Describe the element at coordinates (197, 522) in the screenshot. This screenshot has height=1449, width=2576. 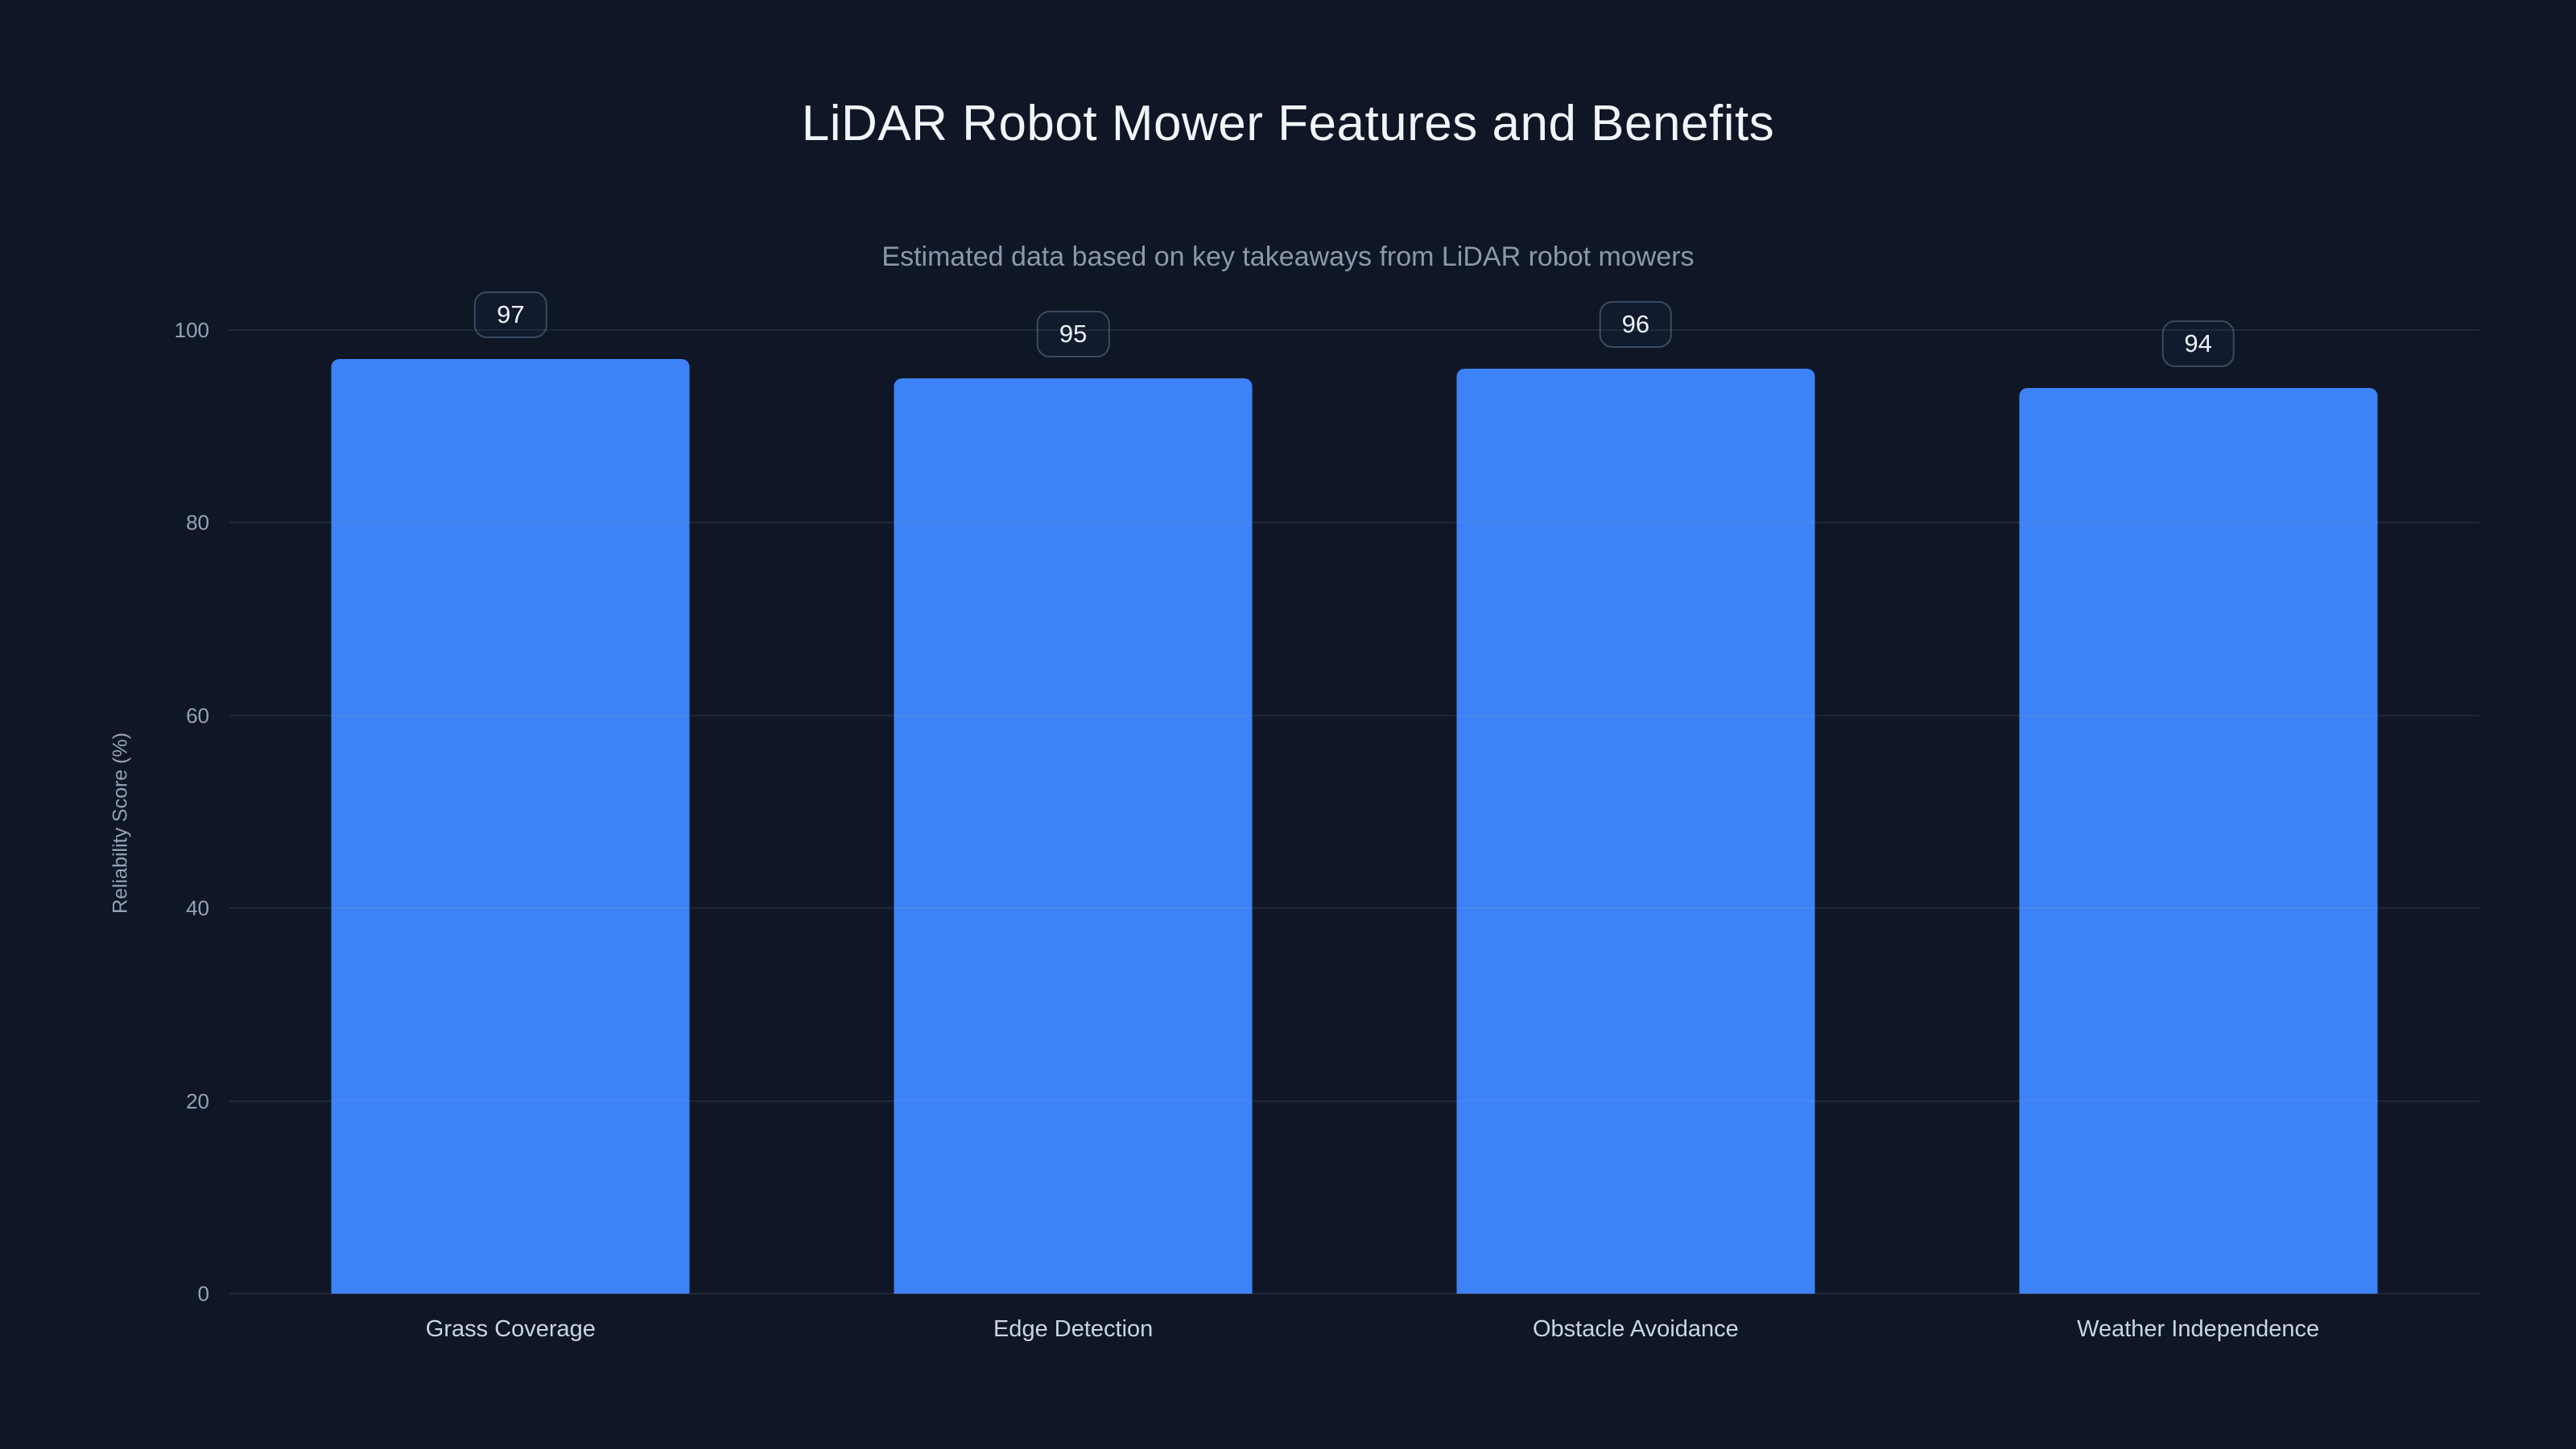
I see `y-tick-label: 80` at that location.